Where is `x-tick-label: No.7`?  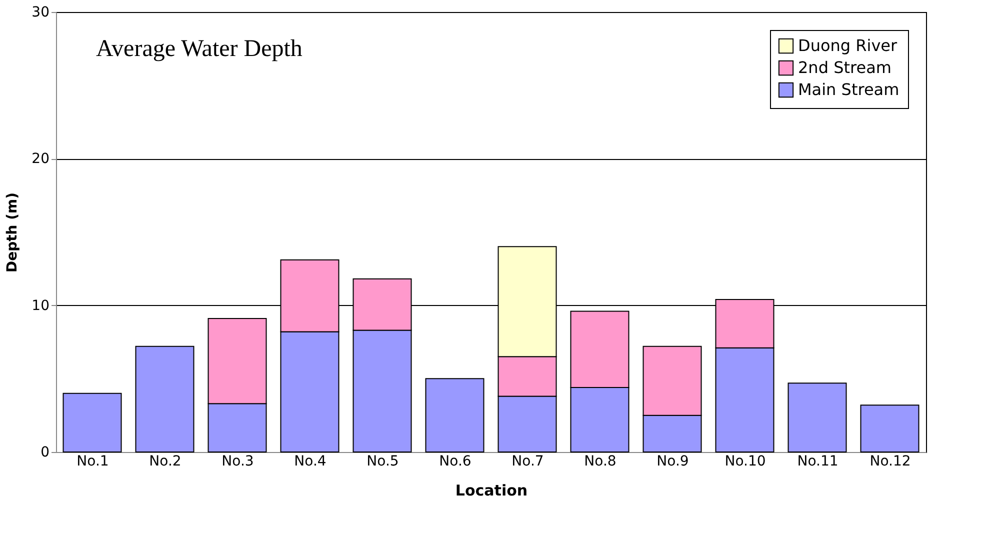
x-tick-label: No.7 is located at coordinates (528, 462).